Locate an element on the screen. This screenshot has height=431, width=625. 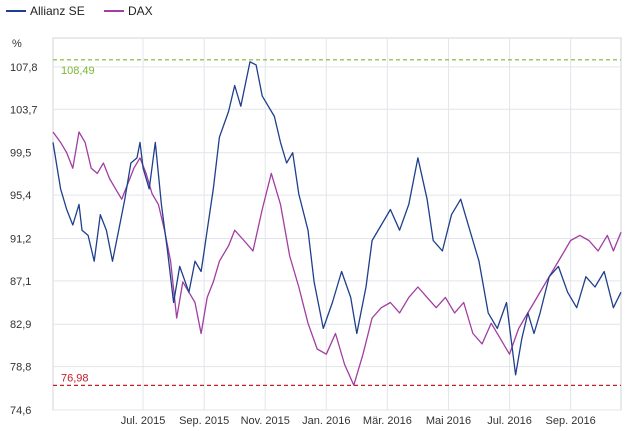
legend: Allianz SE DAX is located at coordinates (79, 11).